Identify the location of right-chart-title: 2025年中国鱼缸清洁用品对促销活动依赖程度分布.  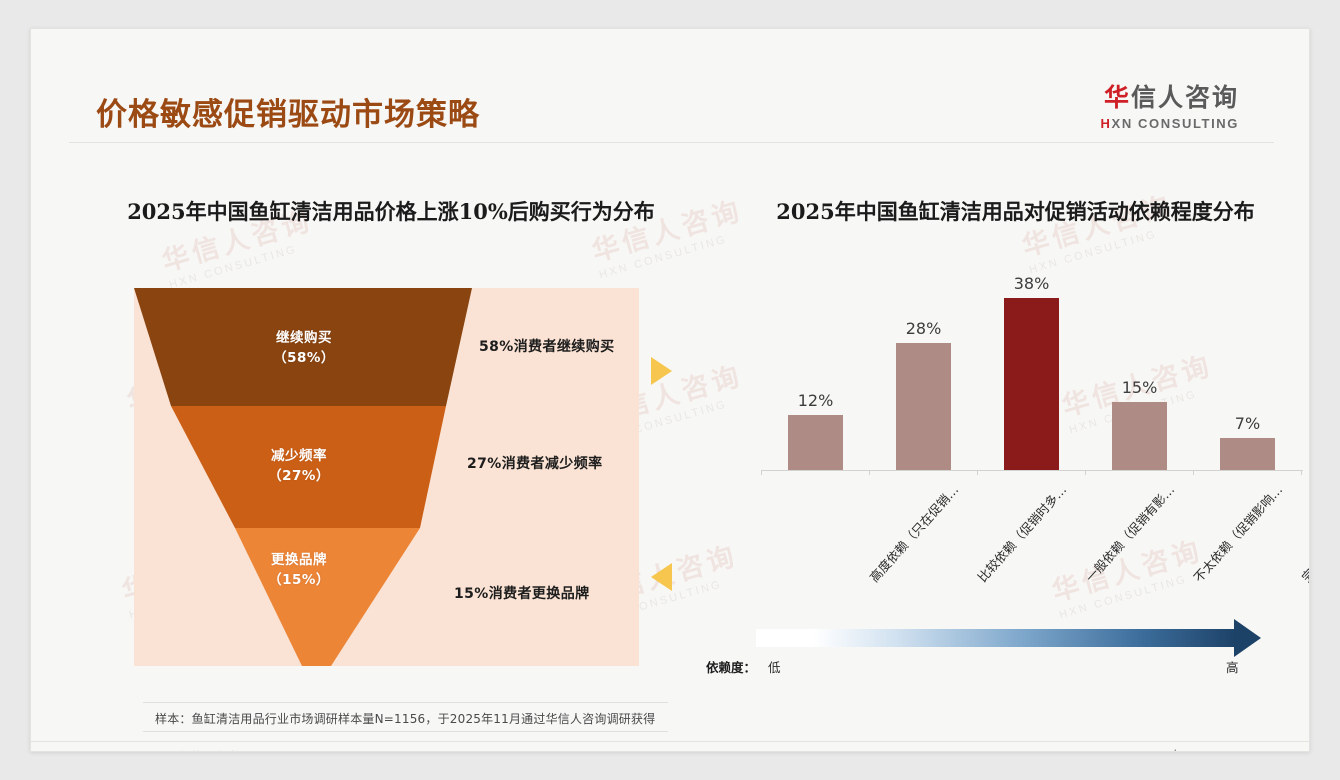
(1015, 211).